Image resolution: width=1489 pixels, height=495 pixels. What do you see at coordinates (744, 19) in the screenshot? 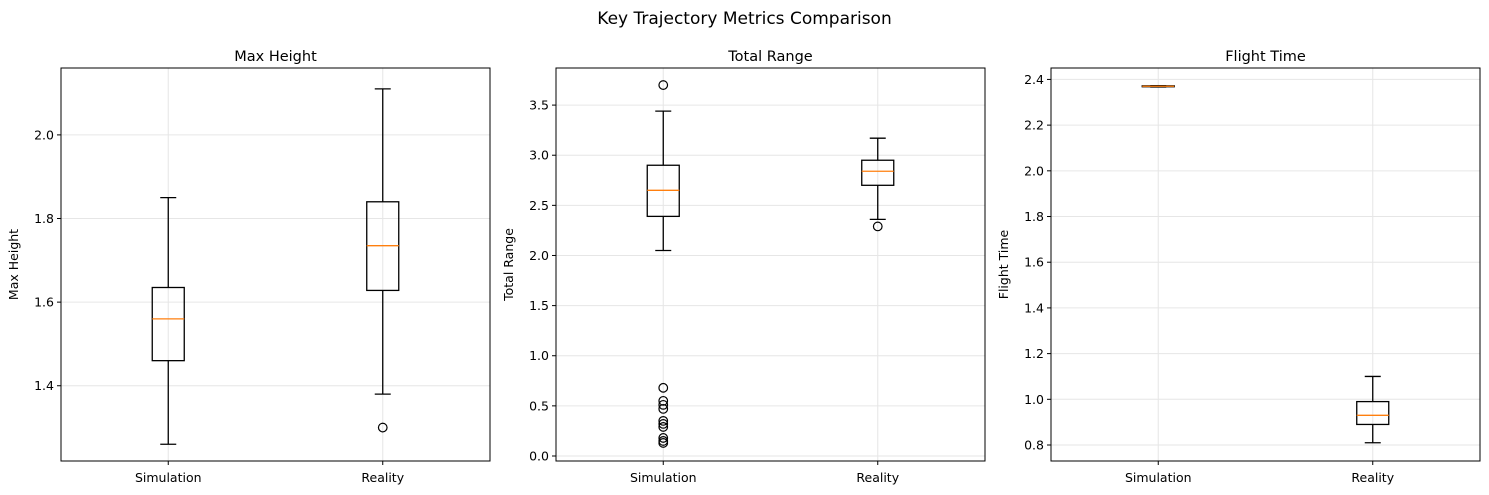
I see `figure-title: Key Trajectory Metrics Comparison` at bounding box center [744, 19].